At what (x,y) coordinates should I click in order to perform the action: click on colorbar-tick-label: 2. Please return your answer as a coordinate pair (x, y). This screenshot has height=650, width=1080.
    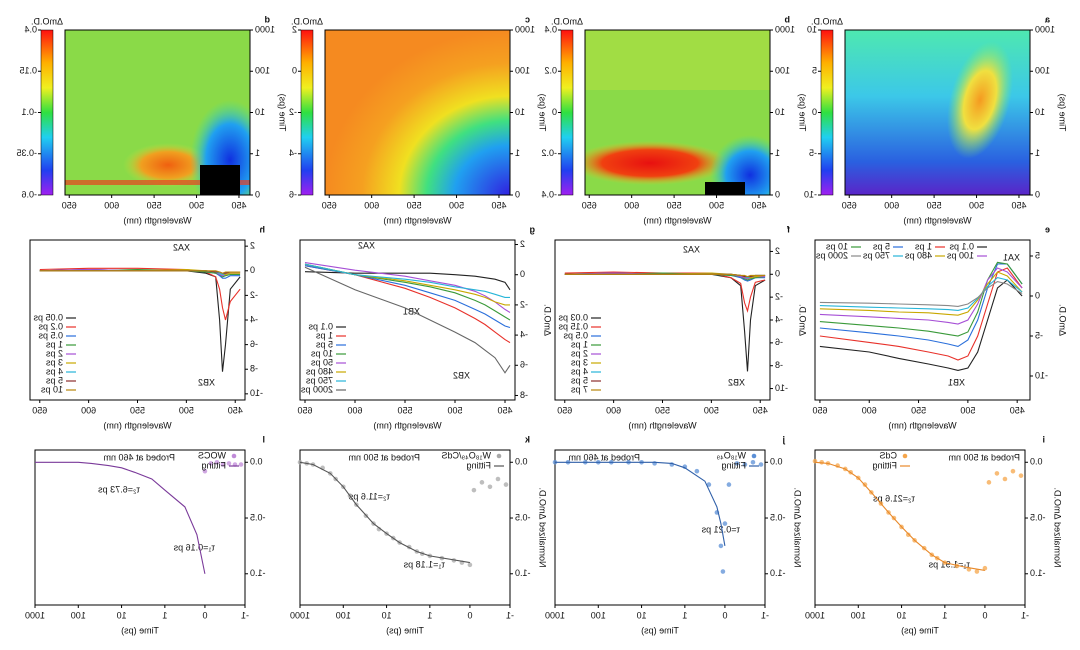
    Looking at the image, I should click on (294, 29).